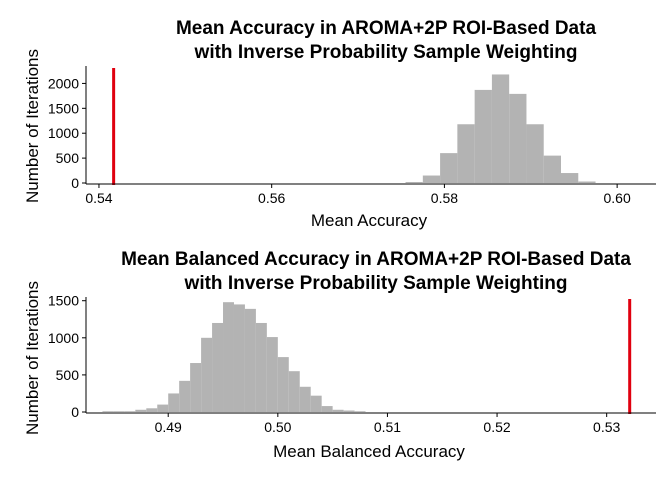 This screenshot has height=480, width=672. I want to click on panel-2-x-axis-label: Mean Balanced Accuracy, so click(369, 451).